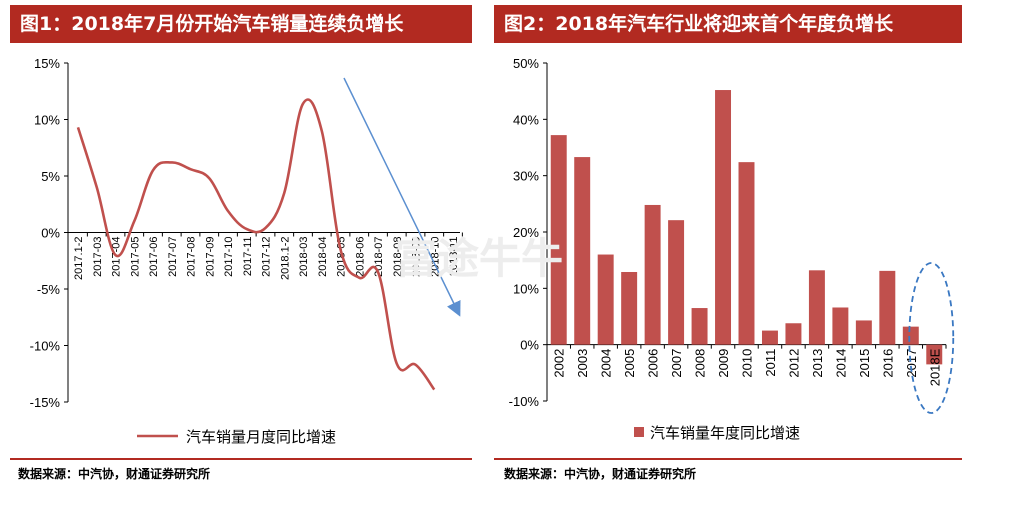 This screenshot has width=1010, height=515. I want to click on chart1-source: 数据来源：中汽协，财通证券研究所, so click(114, 474).